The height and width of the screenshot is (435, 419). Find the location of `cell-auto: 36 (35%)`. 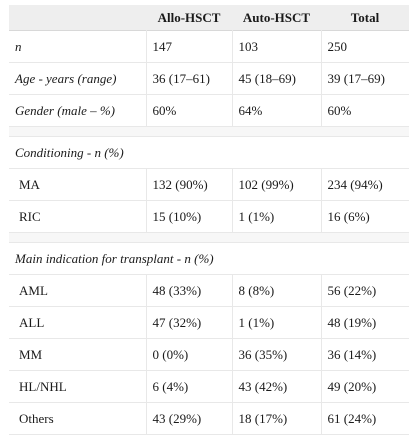

cell-auto: 36 (35%) is located at coordinates (276, 354).